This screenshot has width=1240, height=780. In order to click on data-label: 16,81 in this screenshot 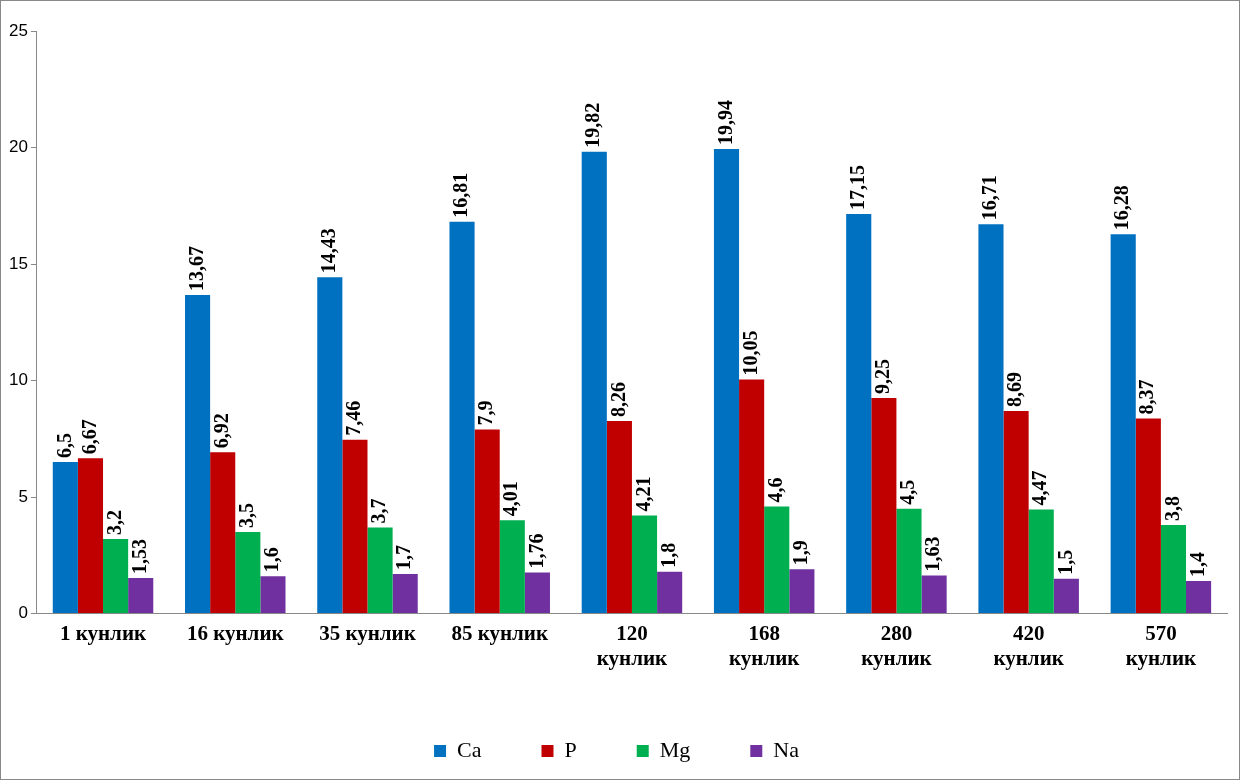, I will do `click(460, 195)`.